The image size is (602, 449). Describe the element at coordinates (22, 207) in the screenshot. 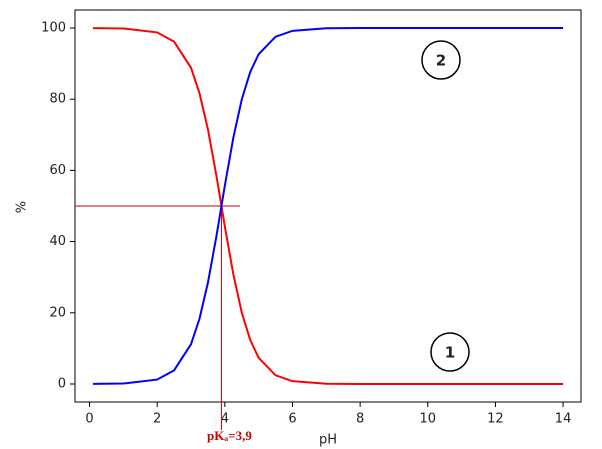

I see `y-axis-label: %` at that location.